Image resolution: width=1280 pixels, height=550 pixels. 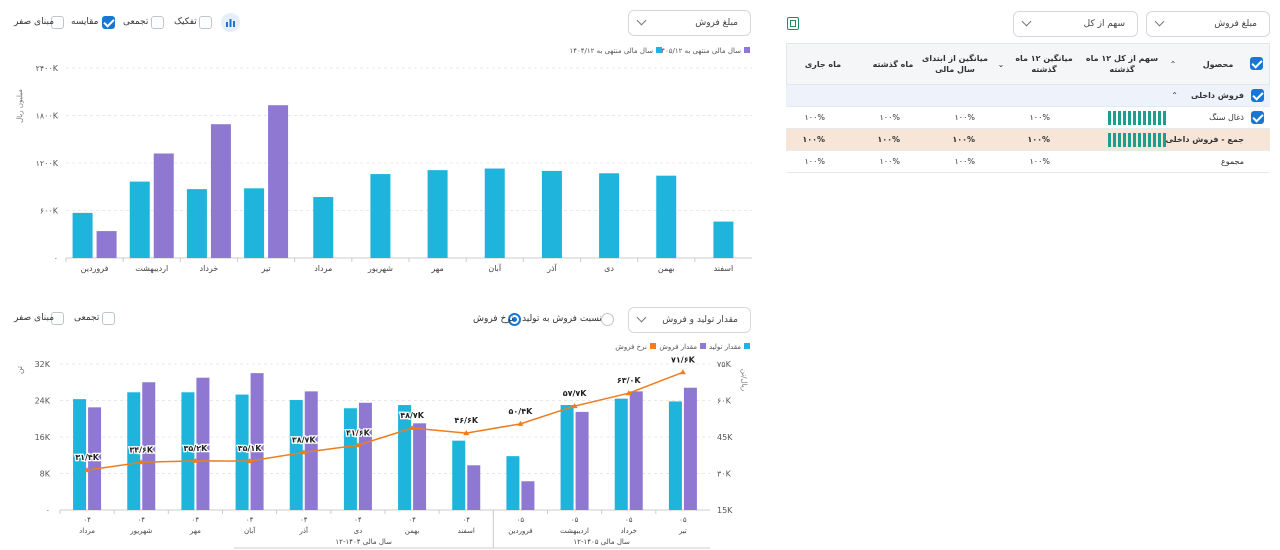 What do you see at coordinates (514, 319) in the screenshot?
I see `sales-rate-radio` at bounding box center [514, 319].